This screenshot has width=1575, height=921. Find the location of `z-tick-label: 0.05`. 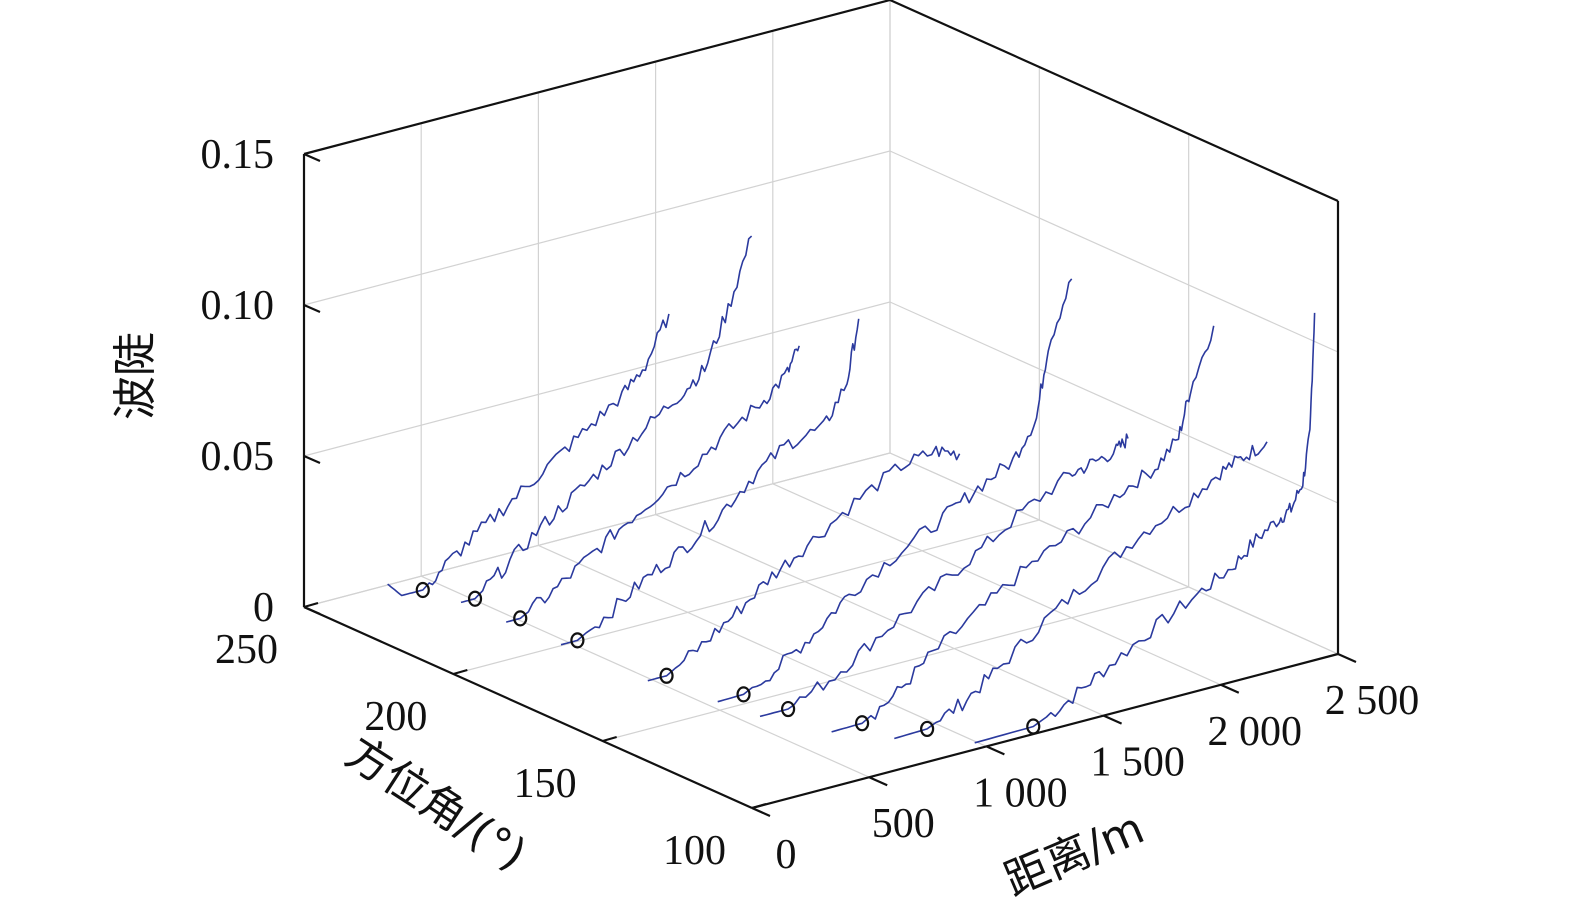

z-tick-label: 0.05 is located at coordinates (238, 457).